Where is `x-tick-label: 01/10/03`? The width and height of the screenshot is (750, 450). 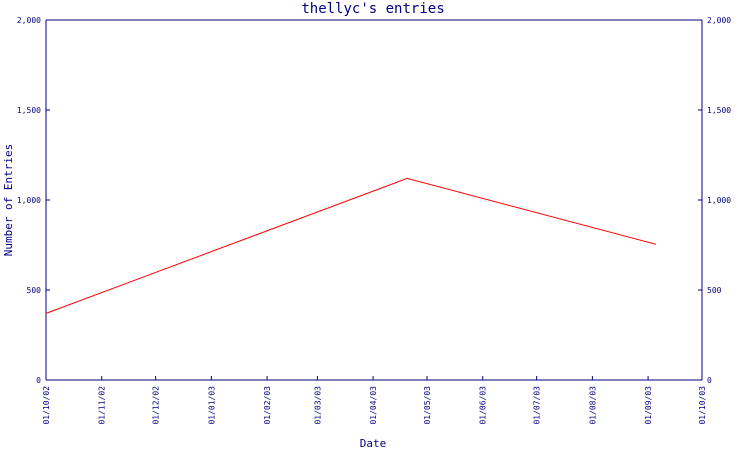
x-tick-label: 01/10/03 is located at coordinates (702, 405).